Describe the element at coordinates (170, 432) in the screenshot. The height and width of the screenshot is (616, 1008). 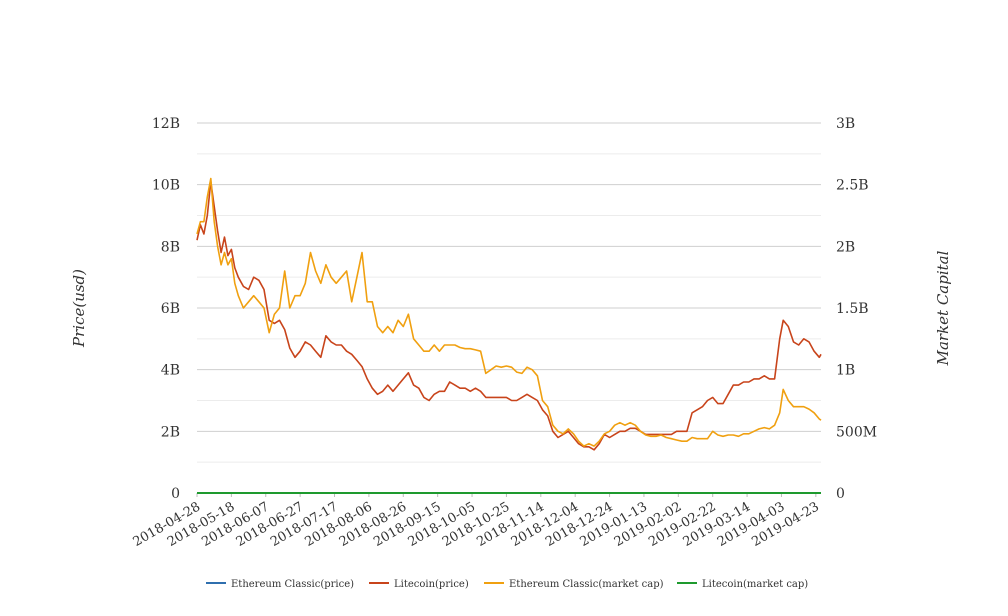
I see `left-tick-label: 2B` at that location.